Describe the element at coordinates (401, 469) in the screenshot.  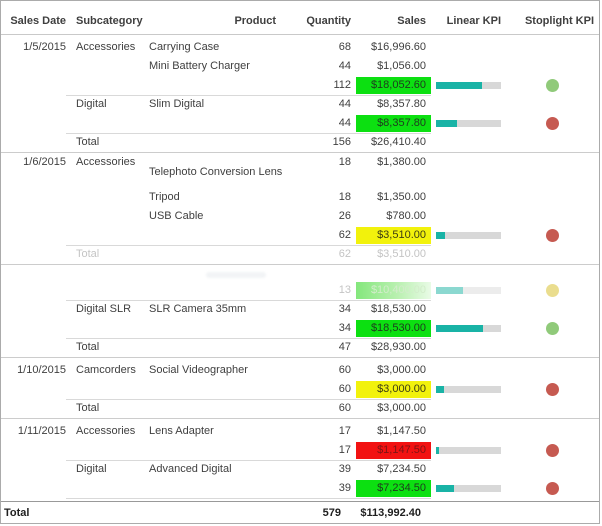
I see `cell-sales: $7,234.50` at that location.